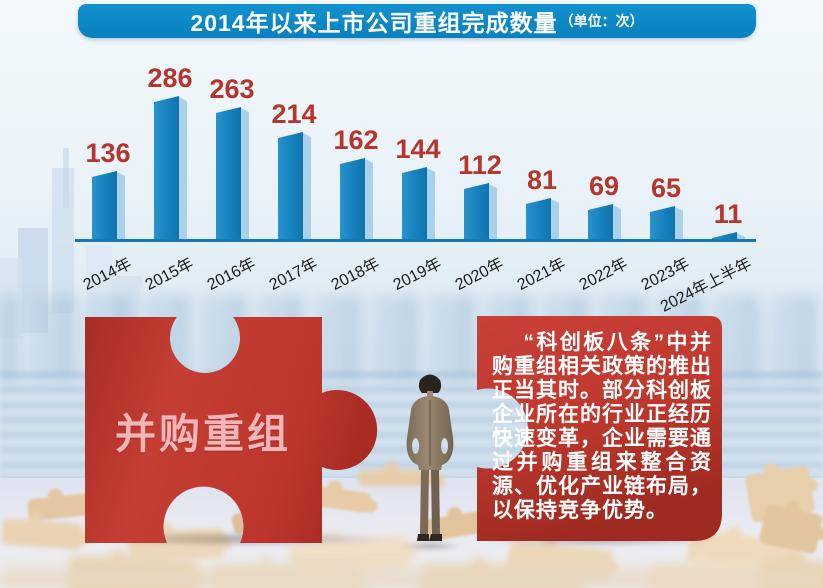 The width and height of the screenshot is (823, 588). I want to click on bar-value-label: 263, so click(232, 89).